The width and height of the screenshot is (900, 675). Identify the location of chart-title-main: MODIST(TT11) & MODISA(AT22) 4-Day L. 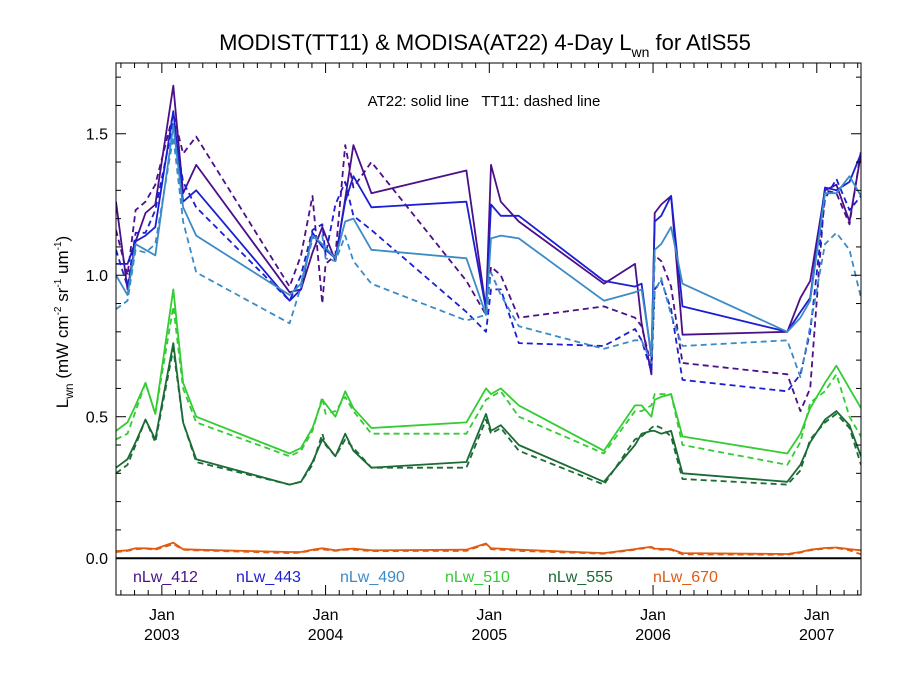
(425, 42).